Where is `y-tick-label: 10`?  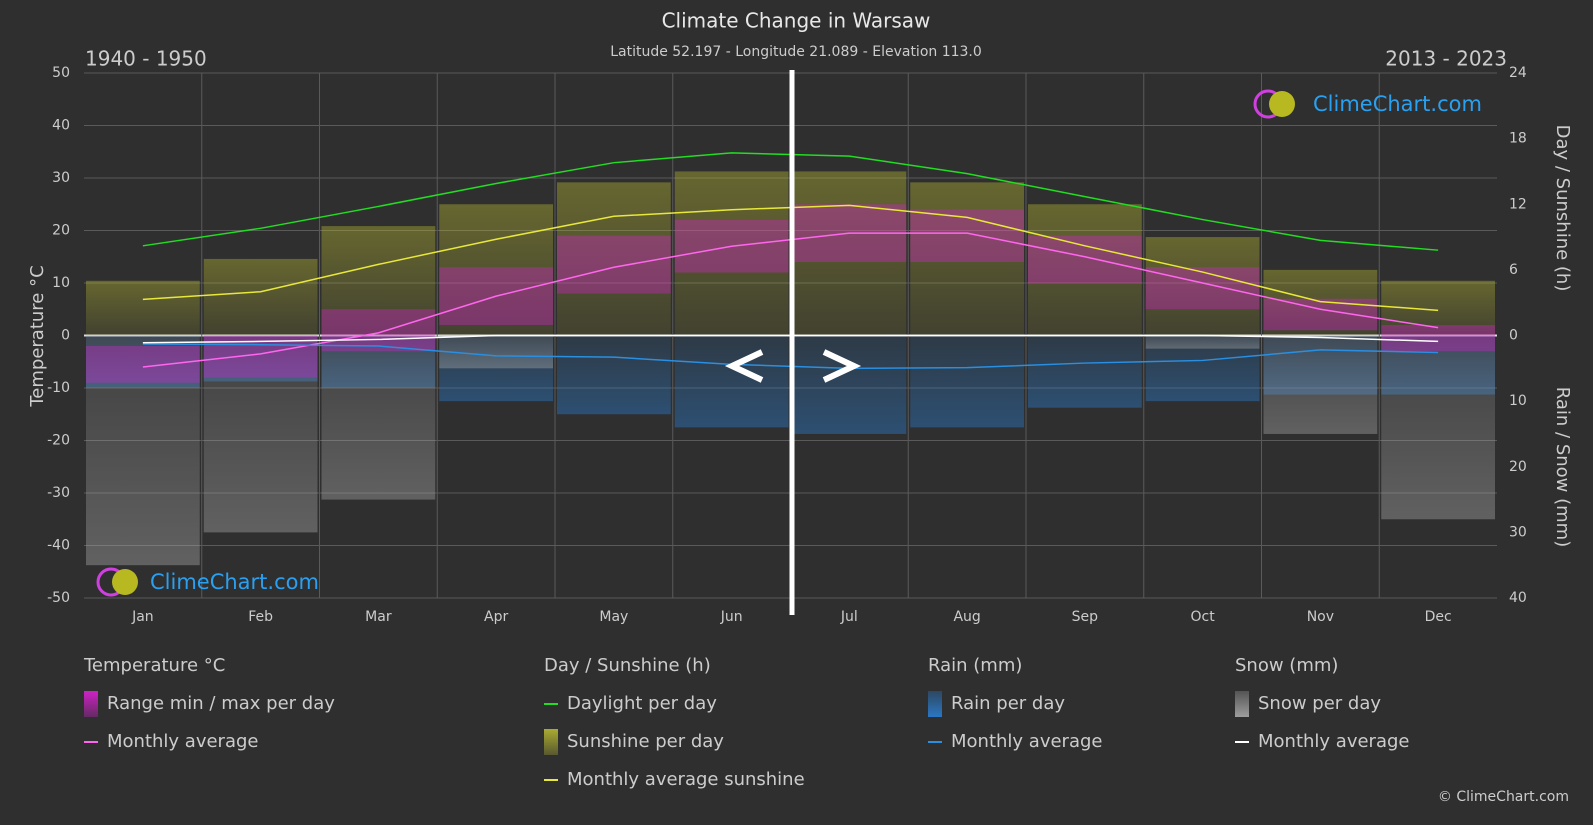 y-tick-label: 10 is located at coordinates (61, 283).